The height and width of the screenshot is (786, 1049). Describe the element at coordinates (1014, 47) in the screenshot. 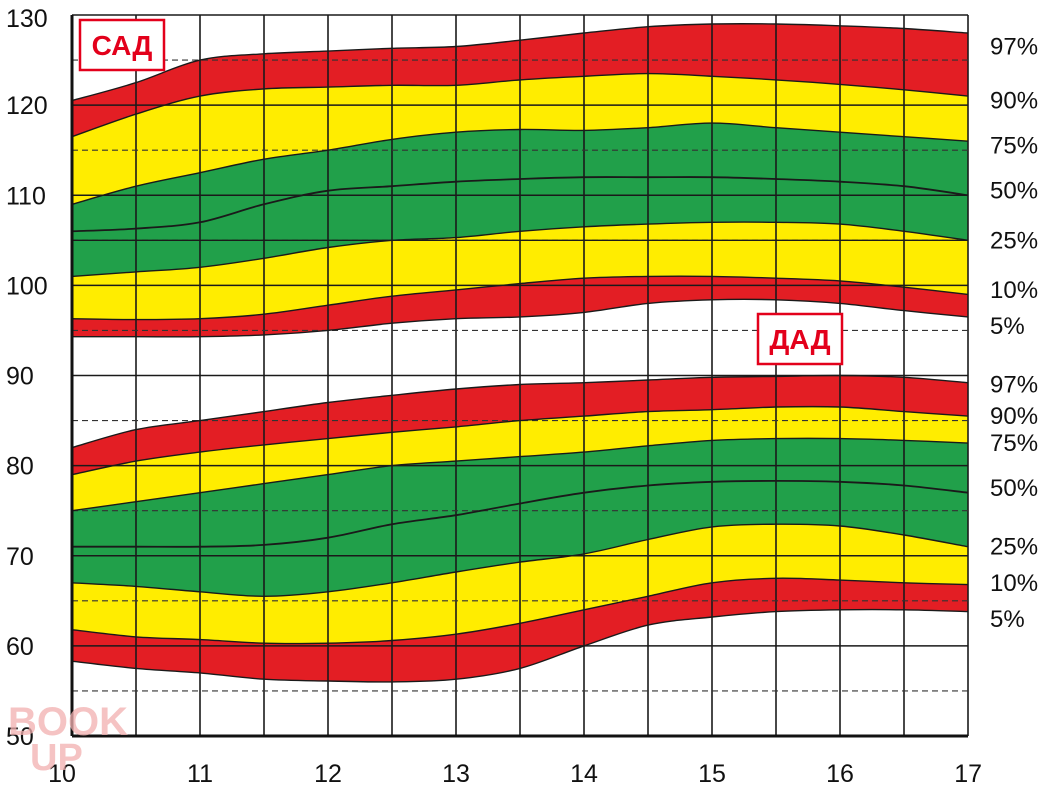

I see `sbp-percentile-label: 97%` at that location.